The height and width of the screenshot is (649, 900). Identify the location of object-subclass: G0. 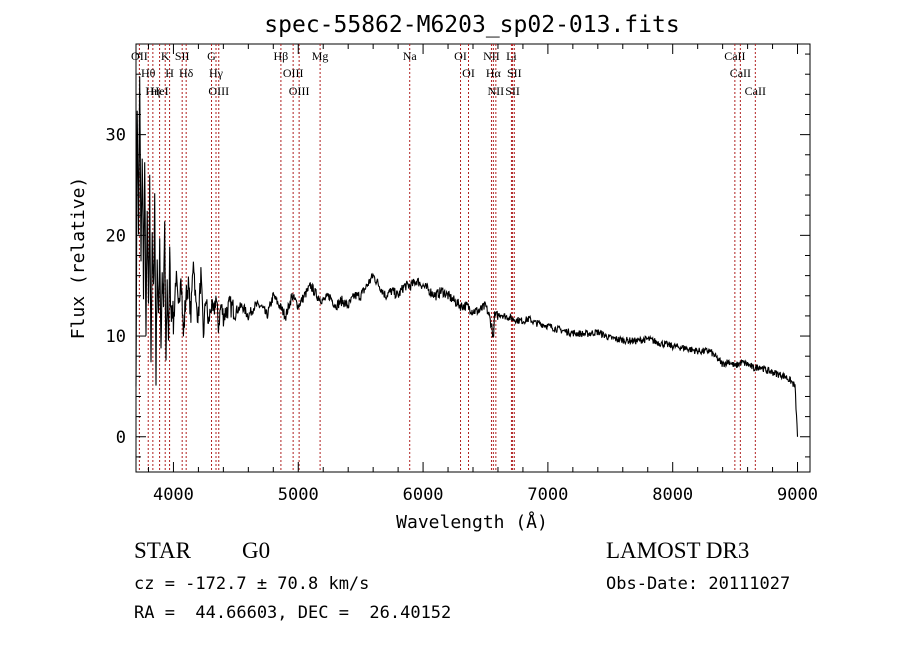
(256, 550).